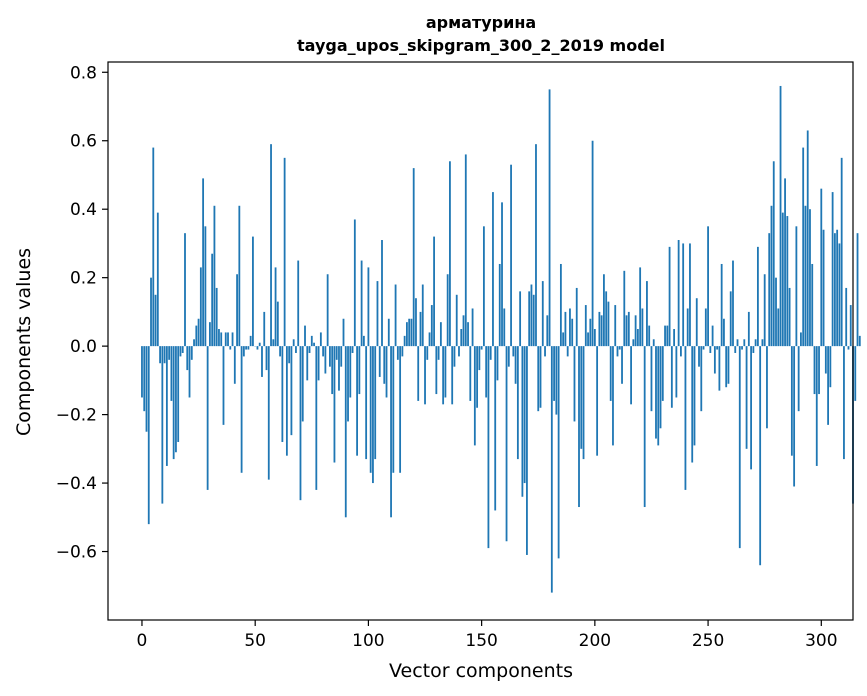 Image resolution: width=867 pixels, height=696 pixels. What do you see at coordinates (83, 73) in the screenshot?
I see `y-tick-label: 0.8` at bounding box center [83, 73].